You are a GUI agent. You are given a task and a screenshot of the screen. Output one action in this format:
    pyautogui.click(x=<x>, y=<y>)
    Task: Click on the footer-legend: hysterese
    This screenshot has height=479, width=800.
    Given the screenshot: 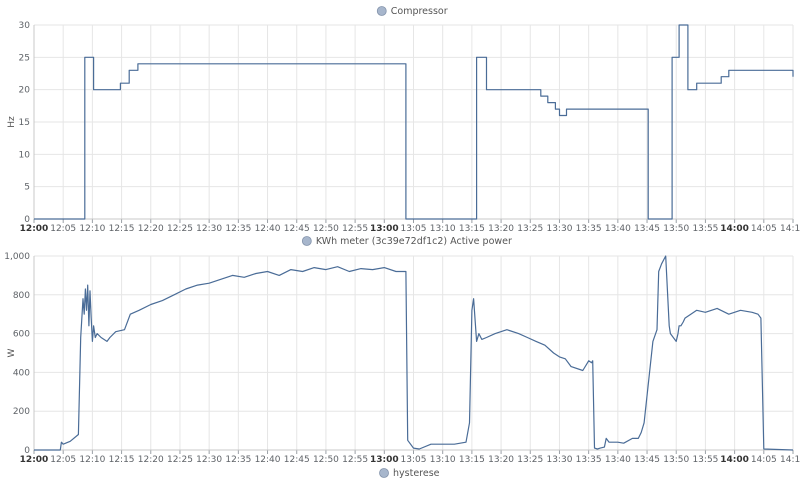 What is the action you would take?
    pyautogui.click(x=409, y=473)
    